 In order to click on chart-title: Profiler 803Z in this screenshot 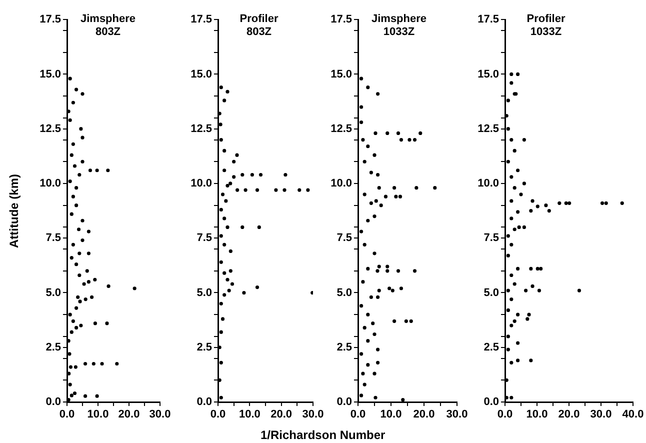, I will do `click(259, 26)`.